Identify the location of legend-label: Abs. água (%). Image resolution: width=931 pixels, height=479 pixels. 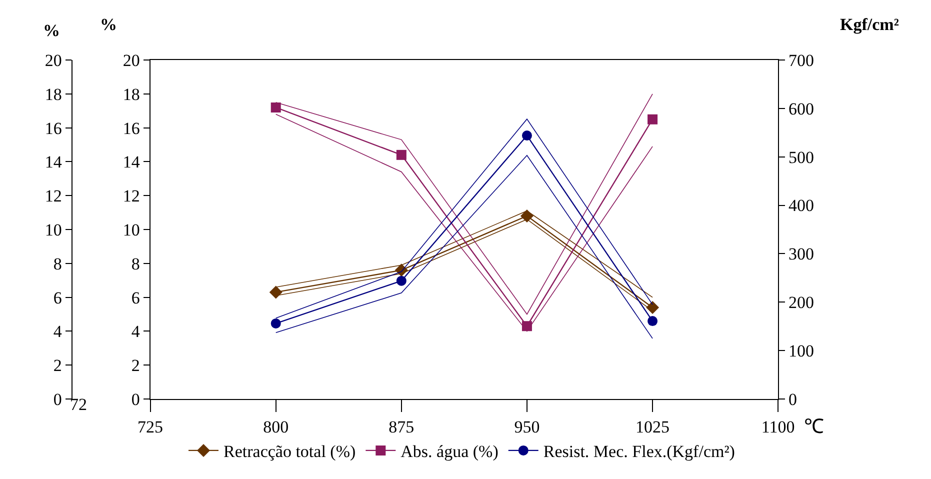
(449, 452).